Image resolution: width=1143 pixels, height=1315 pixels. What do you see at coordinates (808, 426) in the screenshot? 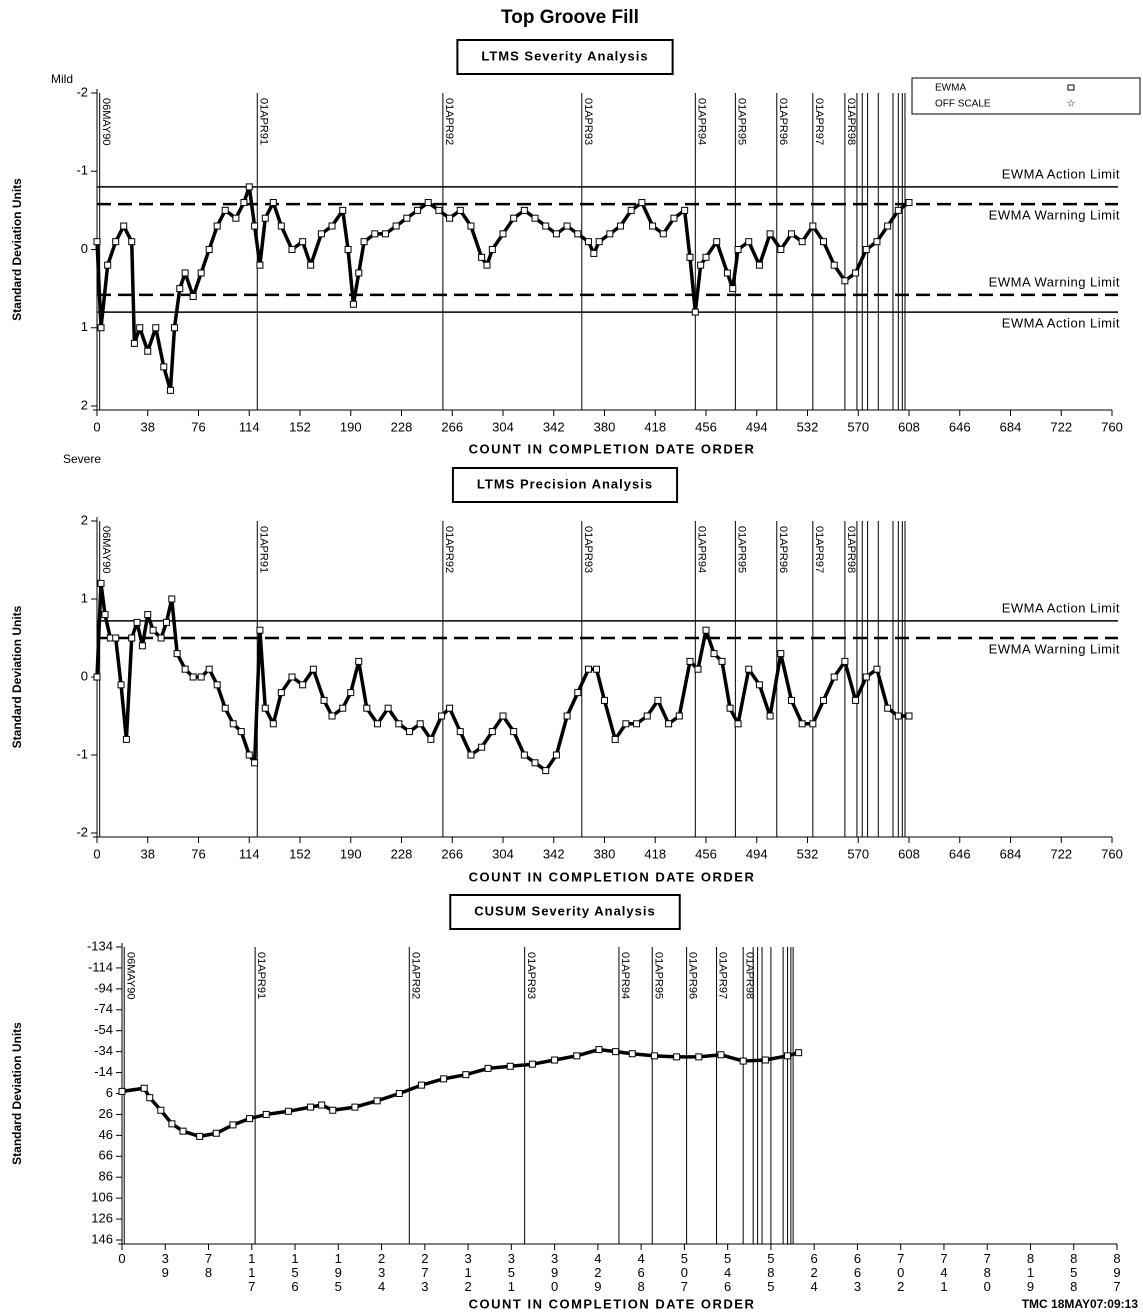
I see `x-tick-label: 532` at bounding box center [808, 426].